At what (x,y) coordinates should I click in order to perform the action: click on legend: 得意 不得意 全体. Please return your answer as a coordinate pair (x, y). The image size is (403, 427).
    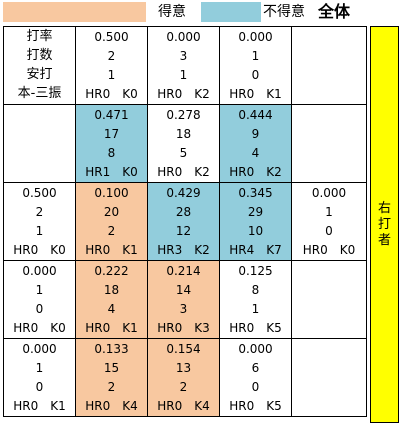
    Looking at the image, I should click on (201, 13).